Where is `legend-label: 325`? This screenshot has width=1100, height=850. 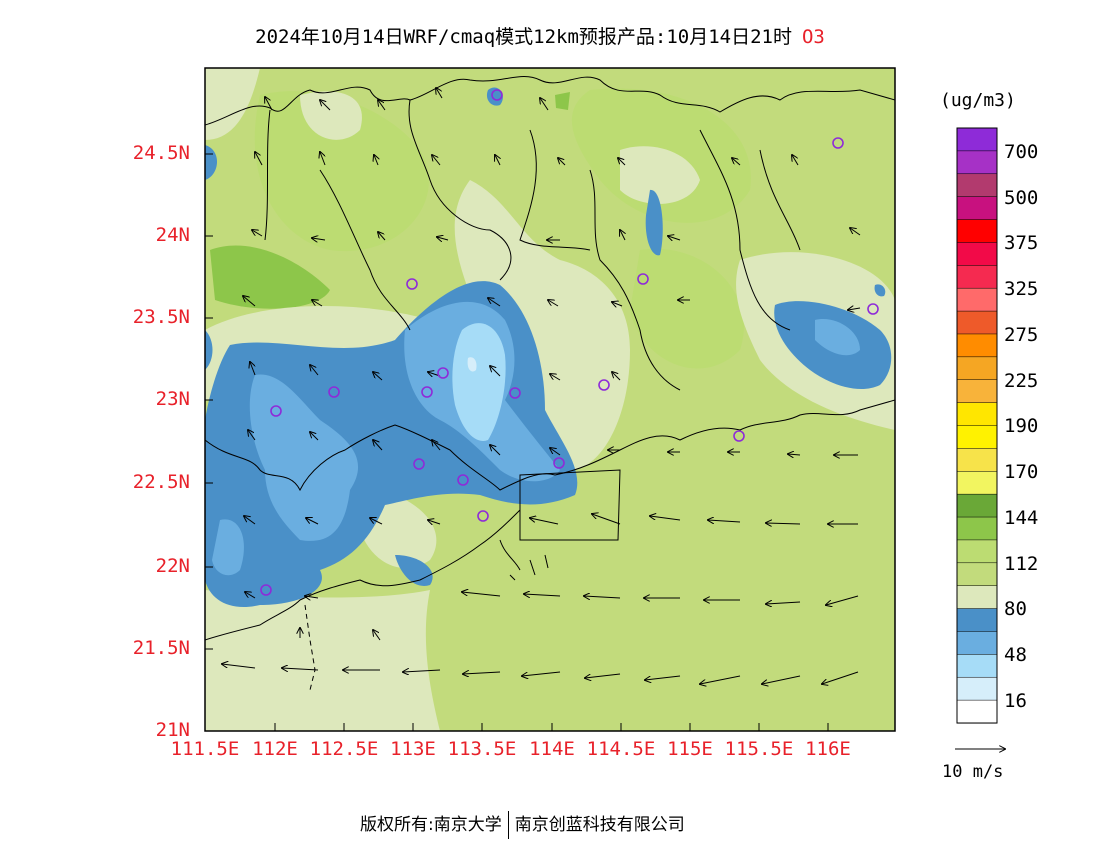 legend-label: 325 is located at coordinates (1021, 289).